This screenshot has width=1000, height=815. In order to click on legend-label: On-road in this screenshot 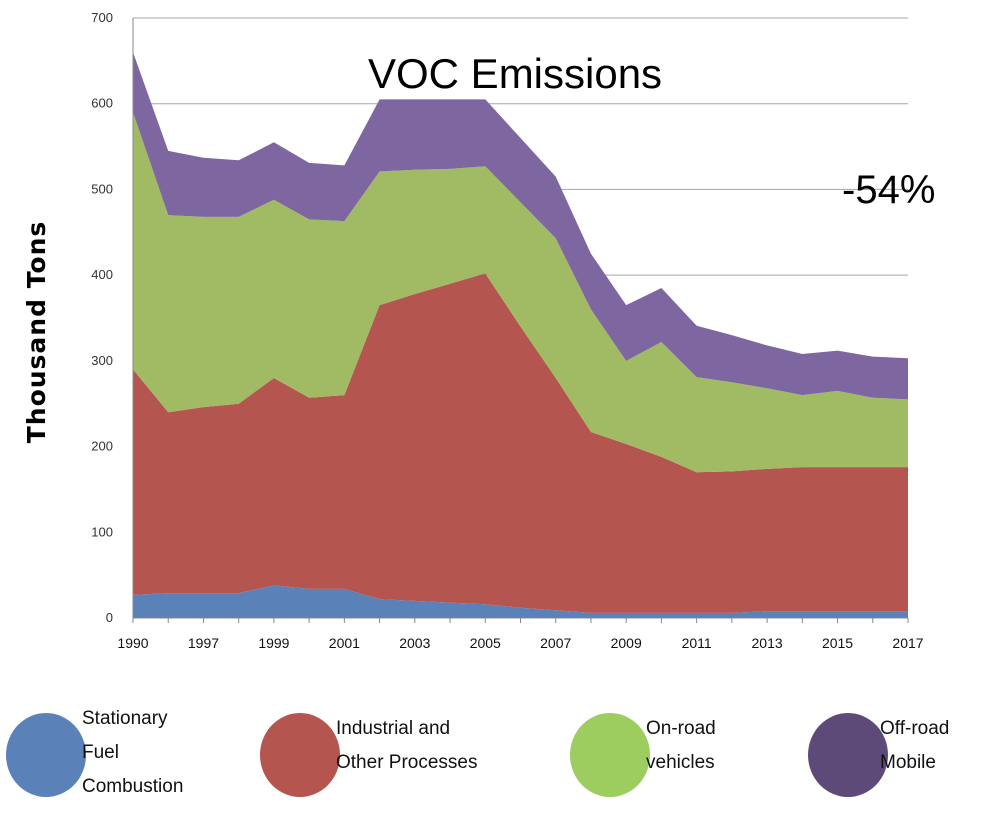, I will do `click(681, 728)`.